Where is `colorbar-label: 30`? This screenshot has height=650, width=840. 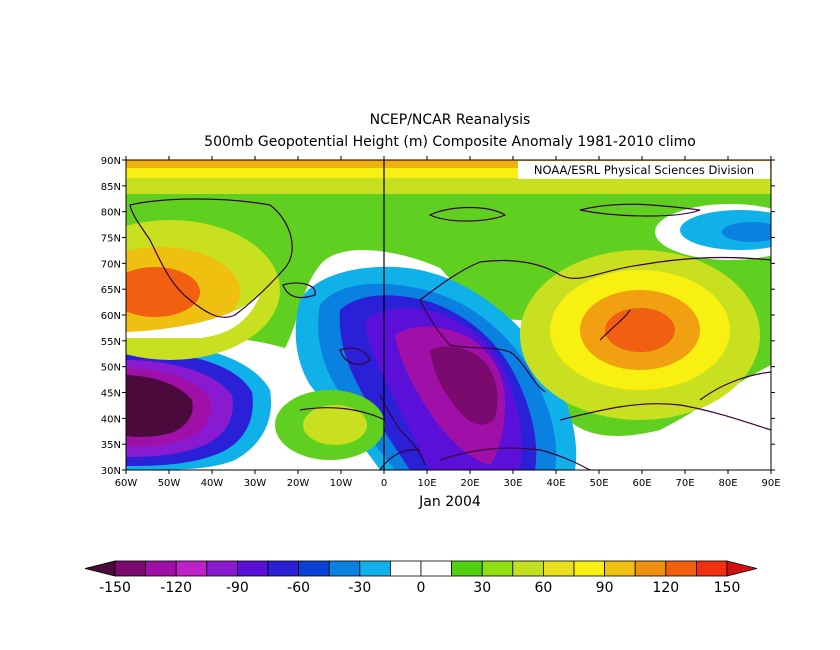
colorbar-label: 30 is located at coordinates (482, 588).